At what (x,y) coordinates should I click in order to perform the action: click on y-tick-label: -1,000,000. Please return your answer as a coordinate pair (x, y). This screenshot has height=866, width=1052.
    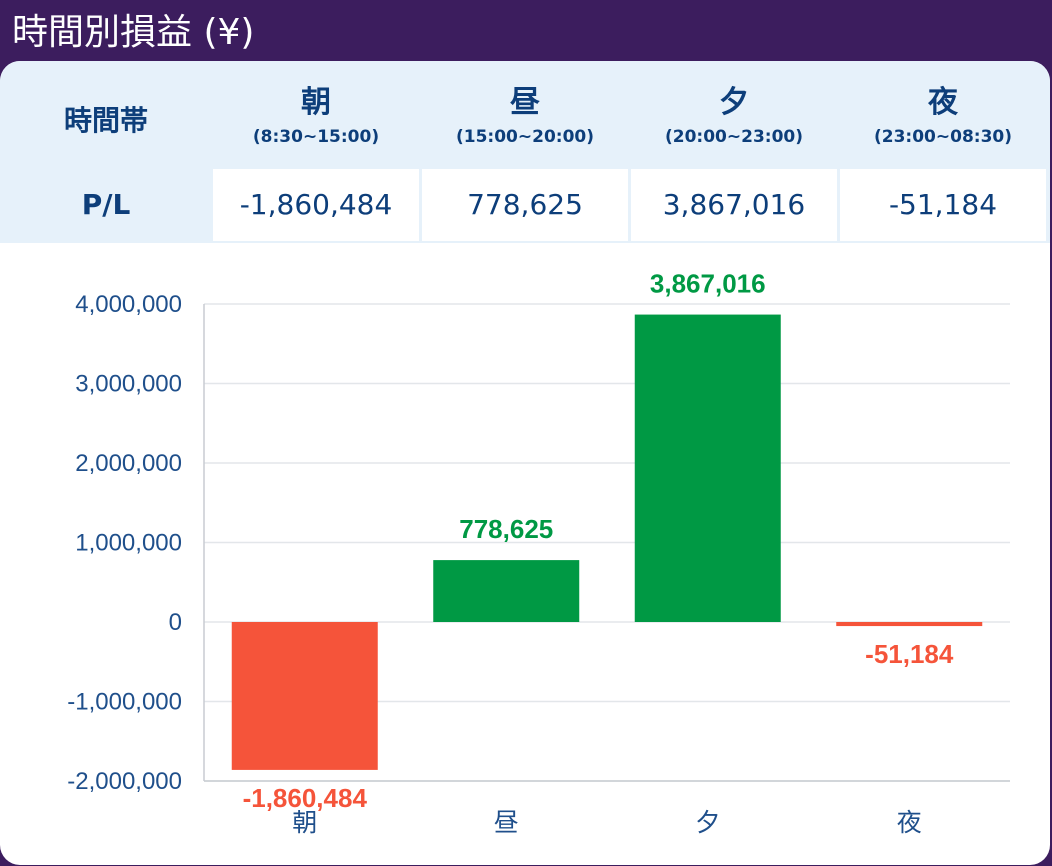
    Looking at the image, I should click on (124, 702).